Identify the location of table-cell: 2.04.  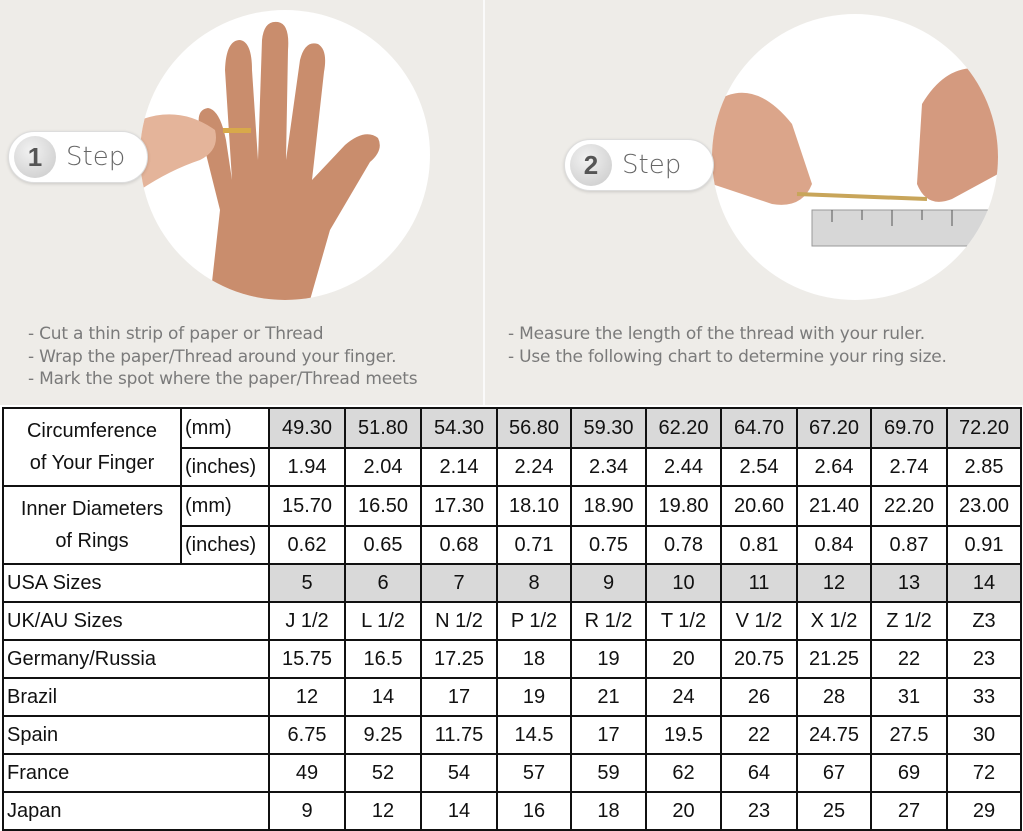
(383, 467).